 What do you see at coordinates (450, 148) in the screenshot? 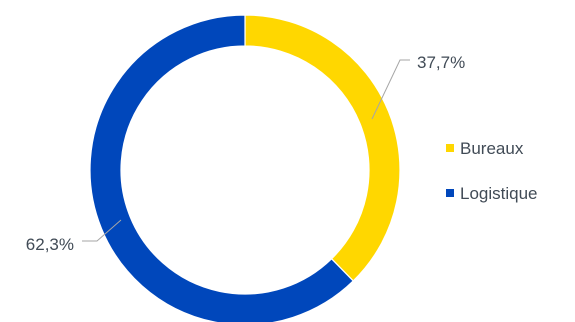
I see `legend-swatch-bureaux` at bounding box center [450, 148].